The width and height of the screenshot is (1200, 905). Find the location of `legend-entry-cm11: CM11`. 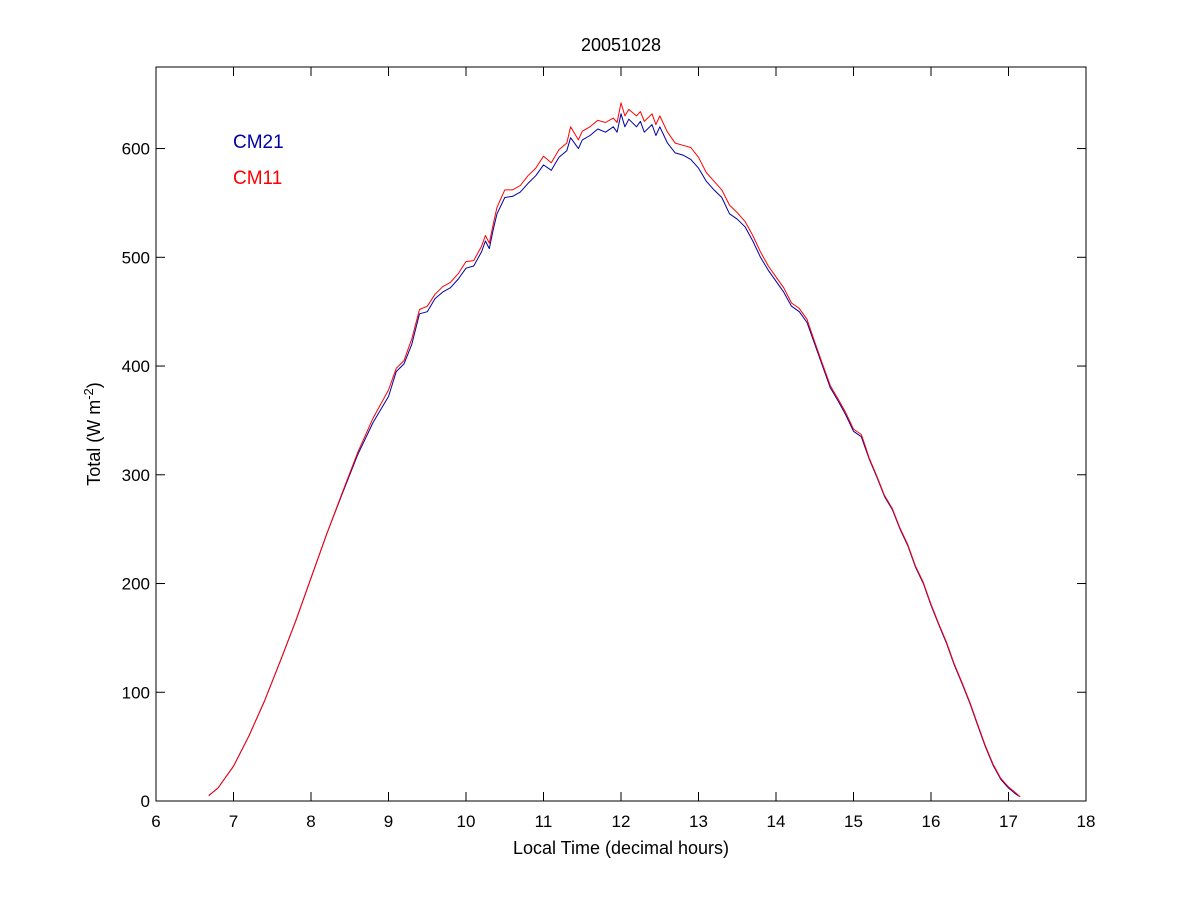

legend-entry-cm11: CM11 is located at coordinates (257, 178).